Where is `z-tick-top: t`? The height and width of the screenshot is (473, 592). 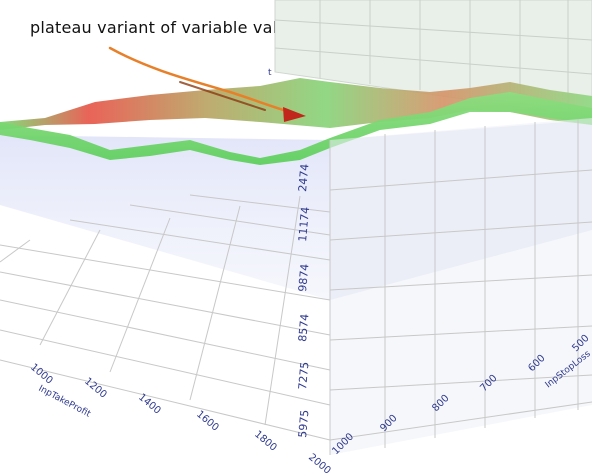
z-tick-top: t is located at coordinates (270, 73).